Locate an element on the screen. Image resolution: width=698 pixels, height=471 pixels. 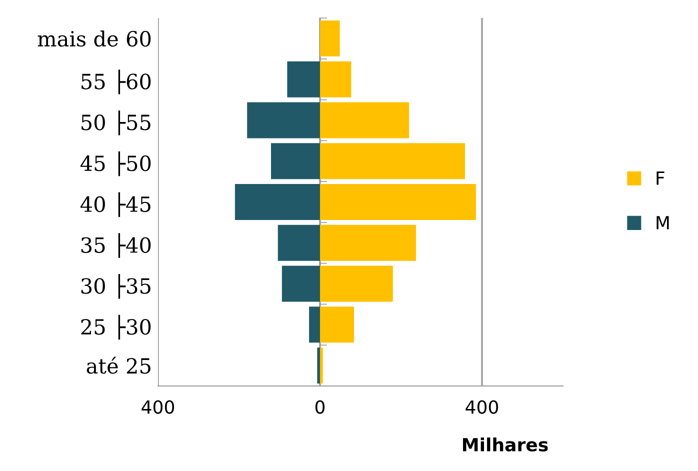
x-axis-title: Milhares is located at coordinates (505, 445).